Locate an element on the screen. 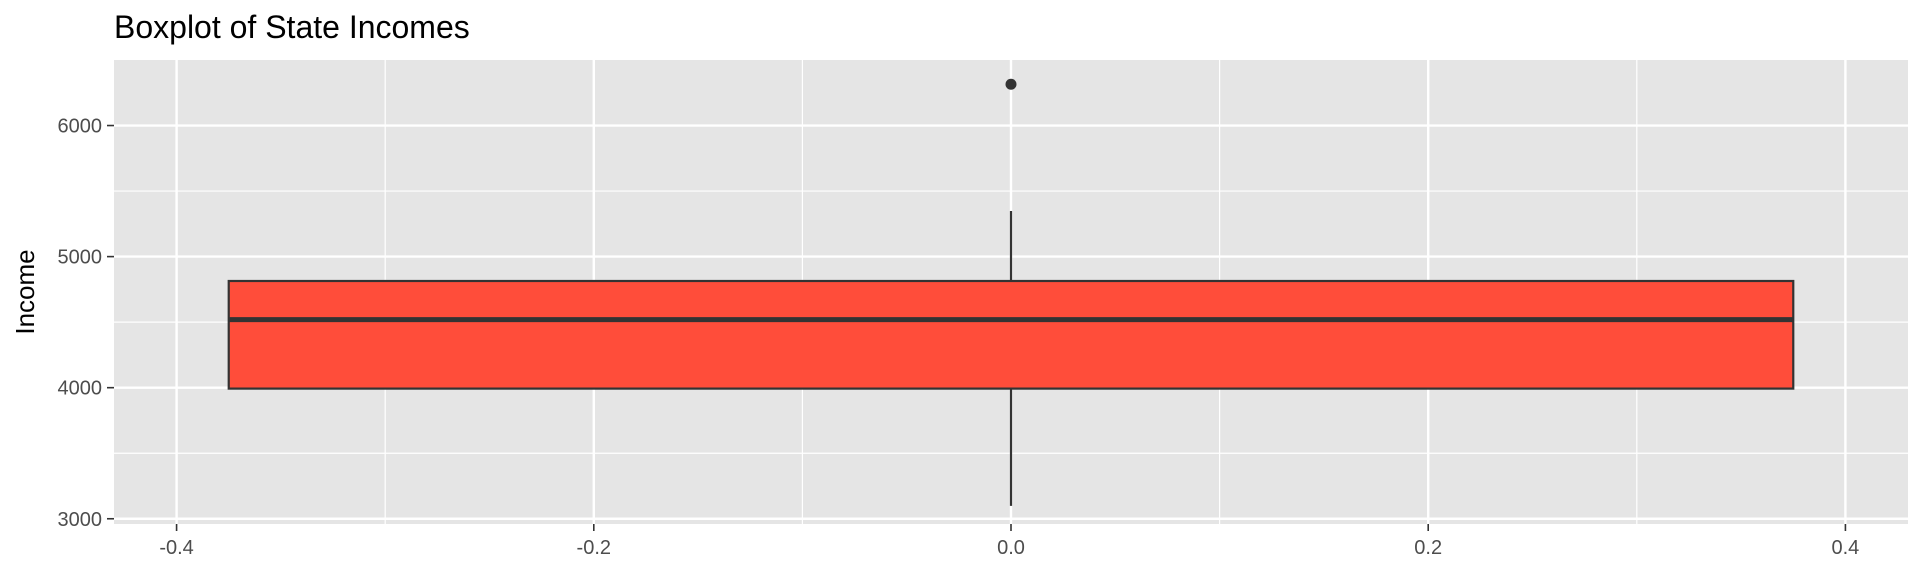 The image size is (1920, 576). x-tick-label: 0.0 is located at coordinates (1011, 548).